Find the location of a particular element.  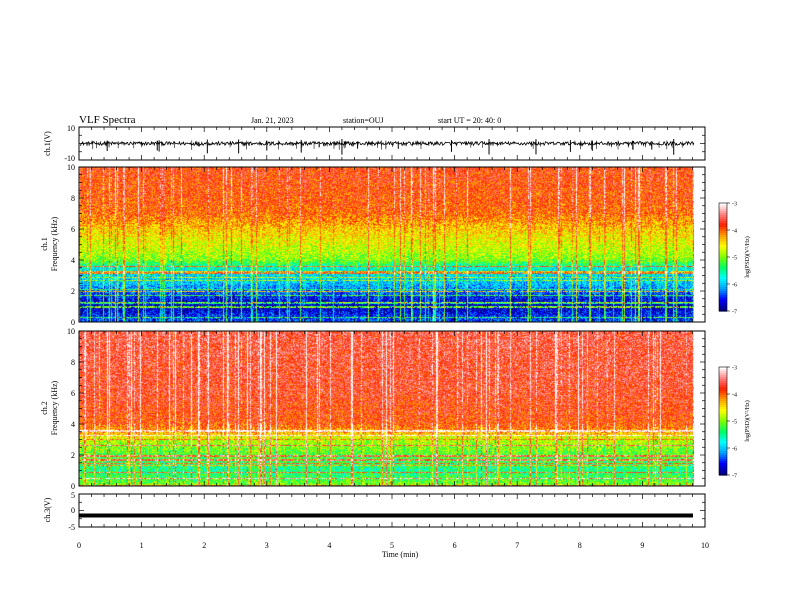

x-tick-label: 7 is located at coordinates (517, 545).